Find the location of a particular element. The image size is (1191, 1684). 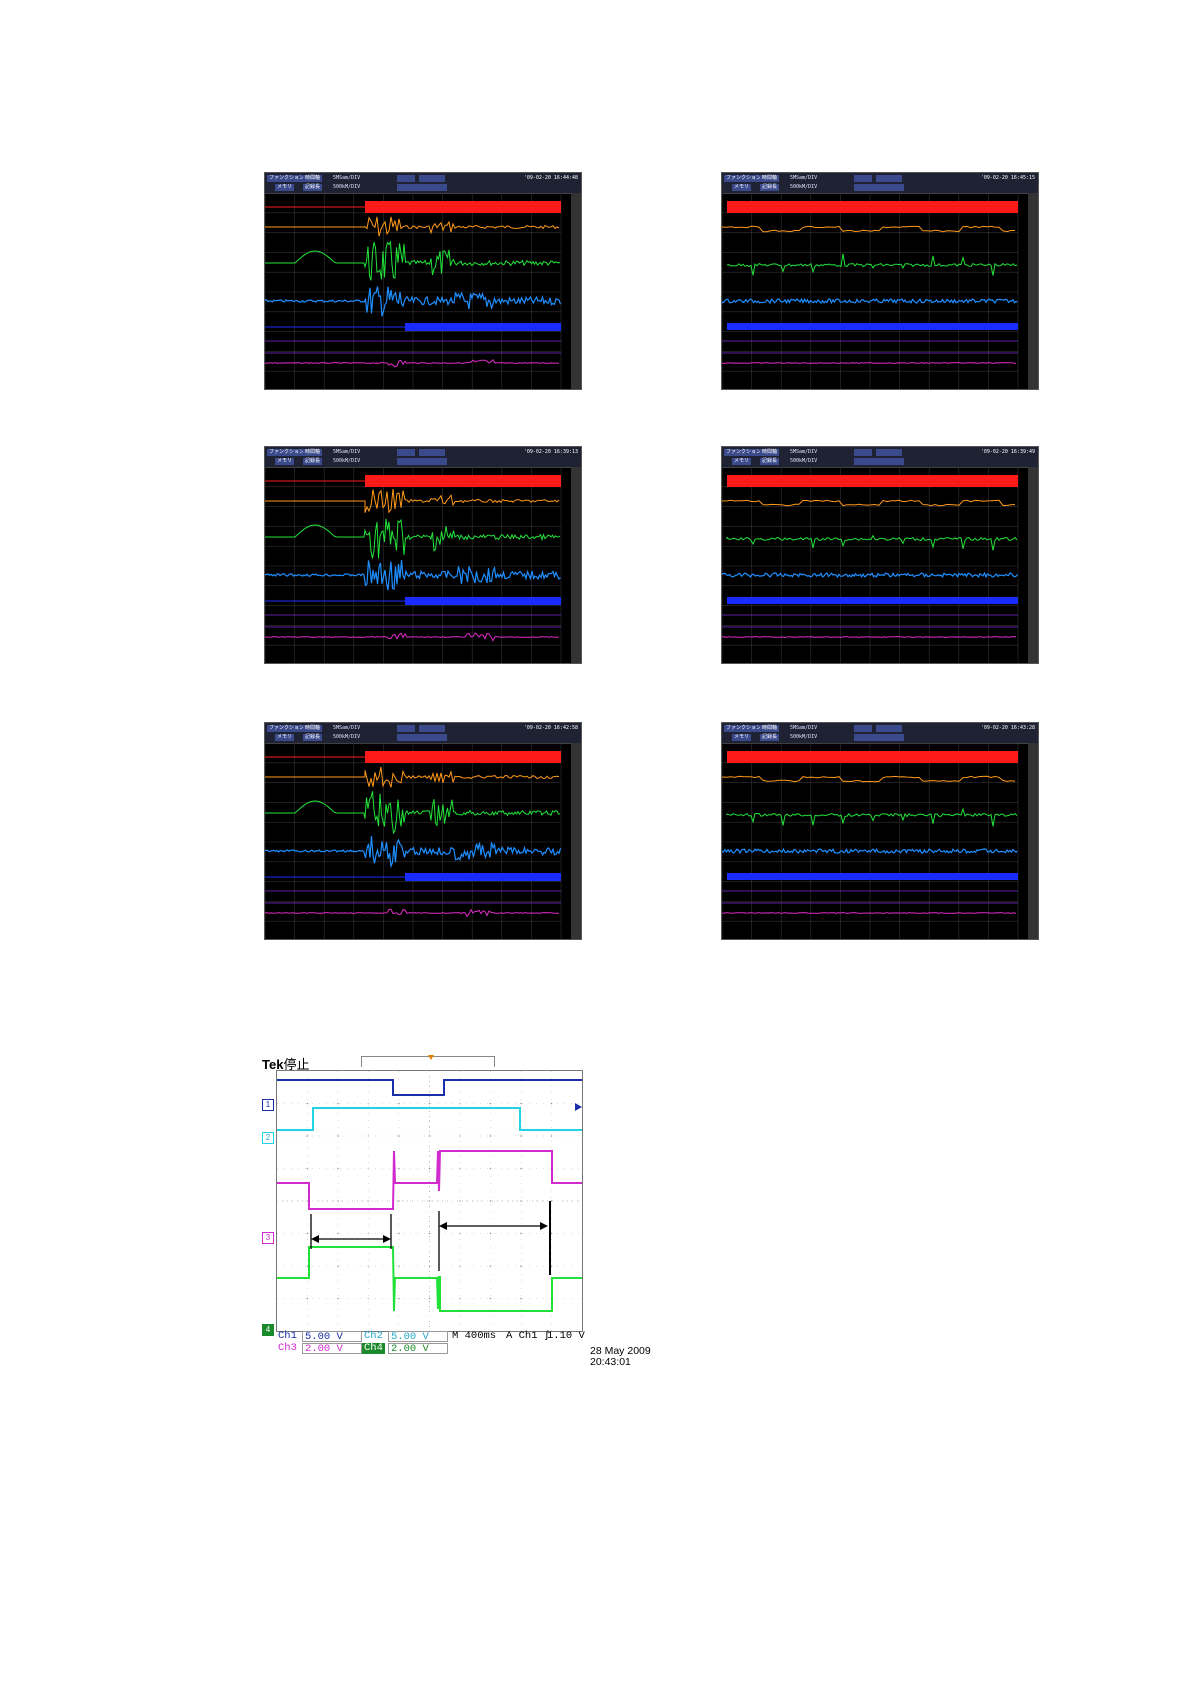

capture-date: 28 May 2009 is located at coordinates (620, 1351).